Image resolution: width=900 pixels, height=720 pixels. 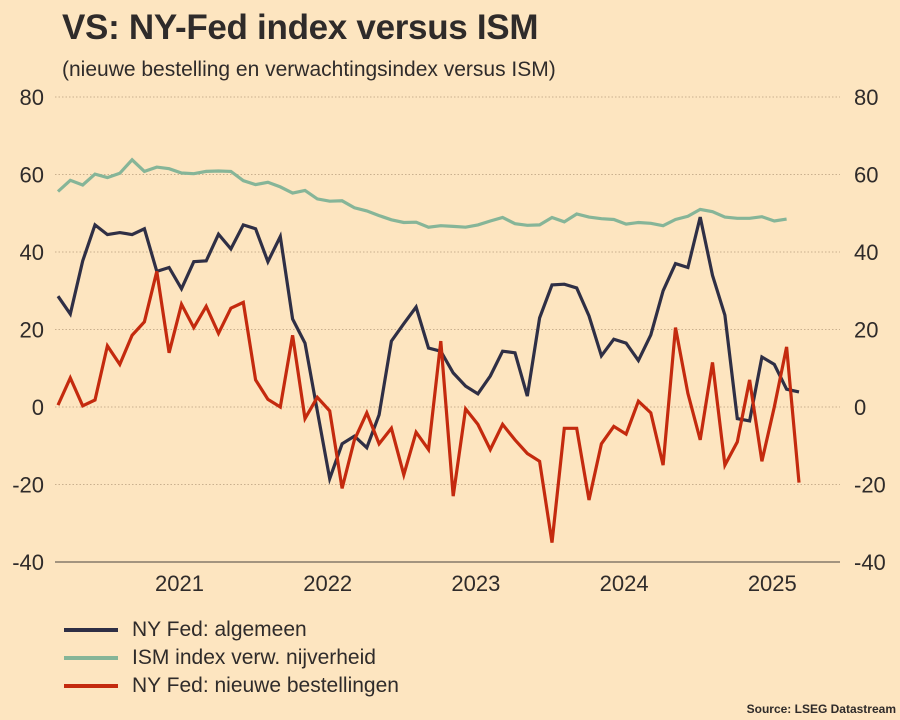 I want to click on y-tick-label-left: 60, so click(x=32, y=175).